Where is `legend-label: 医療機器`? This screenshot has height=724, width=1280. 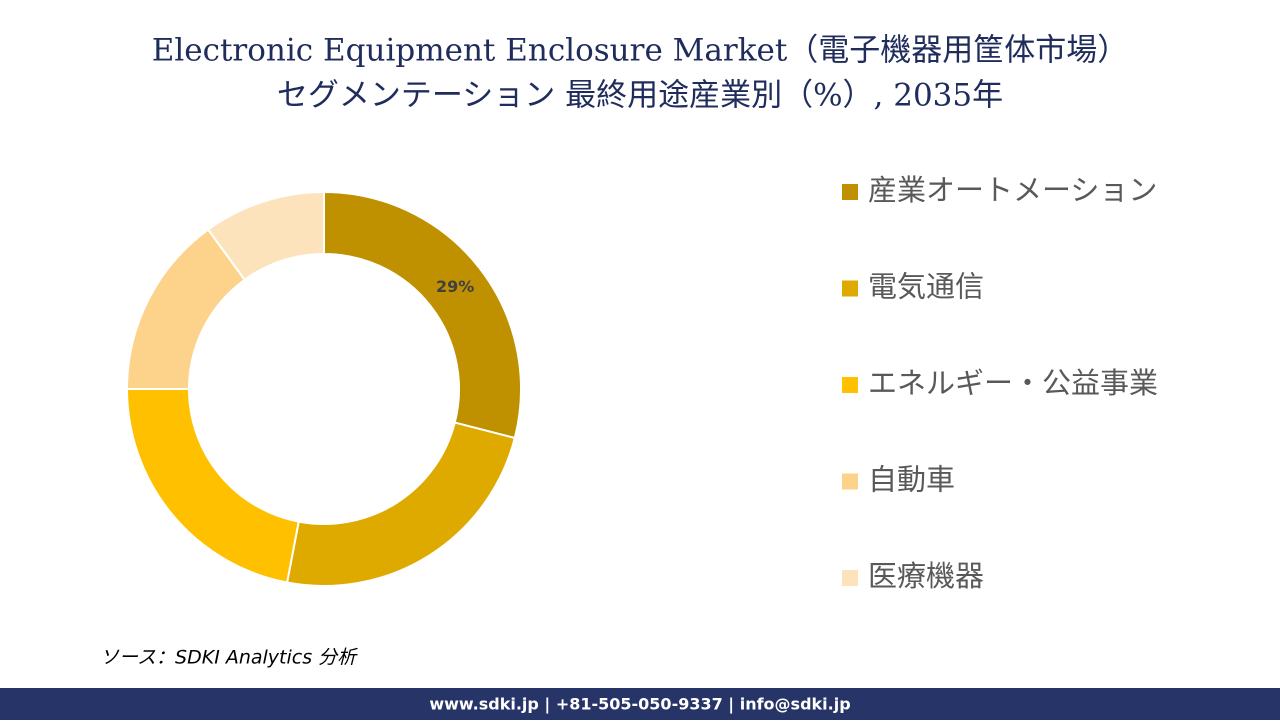
legend-label: 医療機器 is located at coordinates (926, 576).